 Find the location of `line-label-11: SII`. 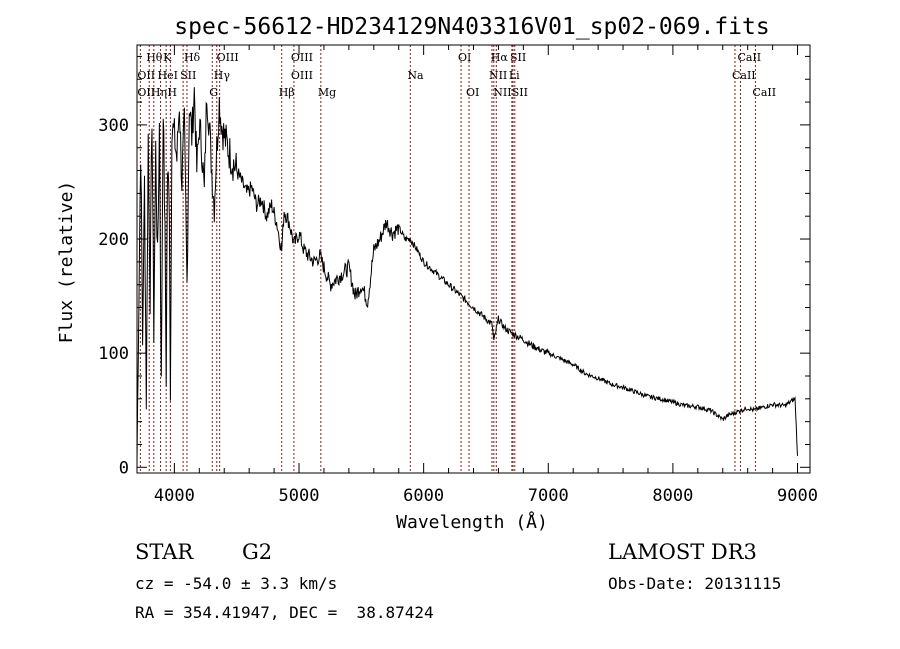

line-label-11: SII is located at coordinates (188, 75).